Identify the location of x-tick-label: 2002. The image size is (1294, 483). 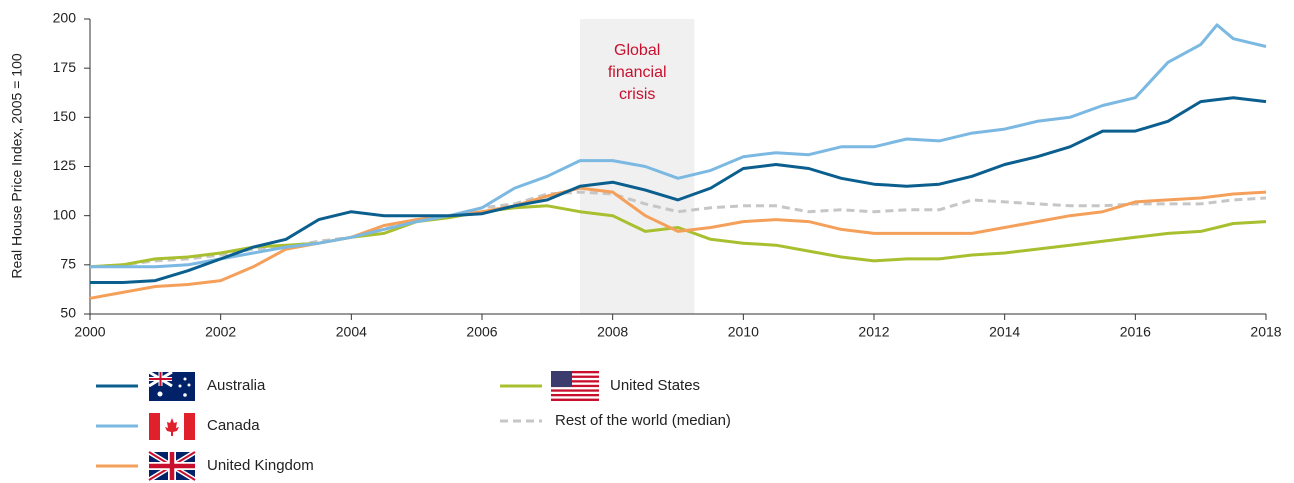
(220, 332).